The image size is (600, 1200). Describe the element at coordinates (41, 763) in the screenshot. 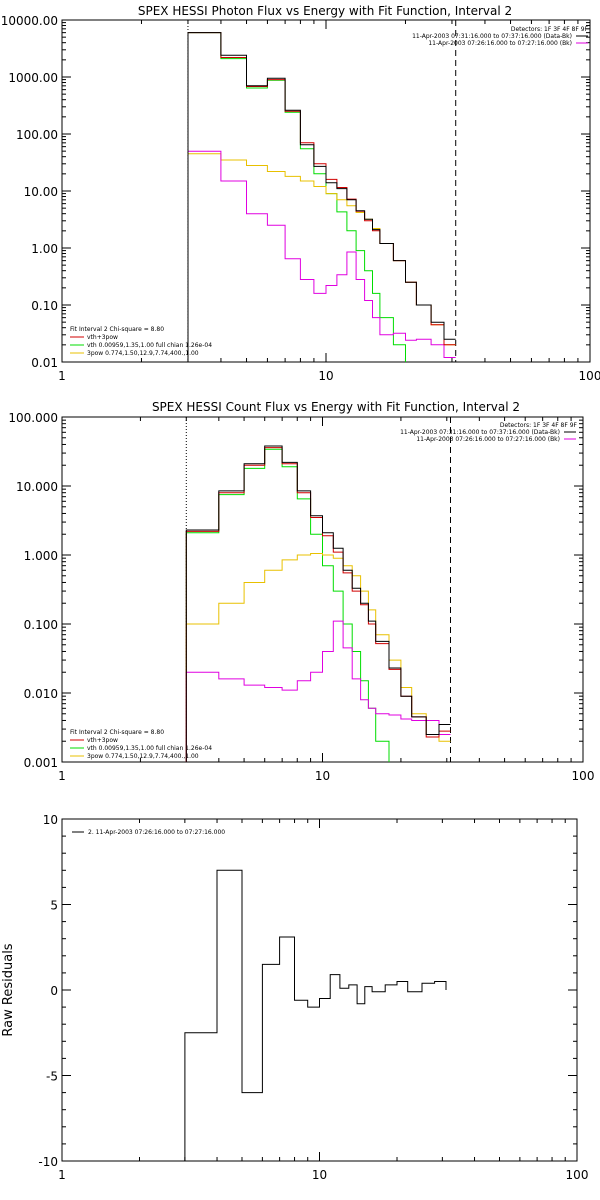

I see `y-tick-label: 0.001` at that location.